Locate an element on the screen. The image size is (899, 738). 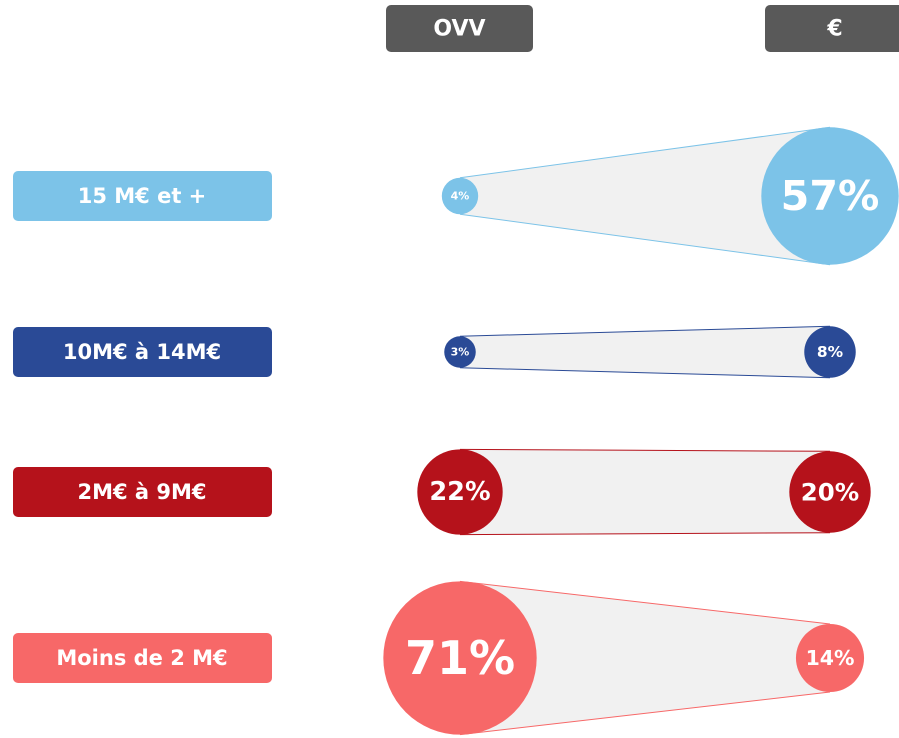
value-label: 20% is located at coordinates (830, 492).